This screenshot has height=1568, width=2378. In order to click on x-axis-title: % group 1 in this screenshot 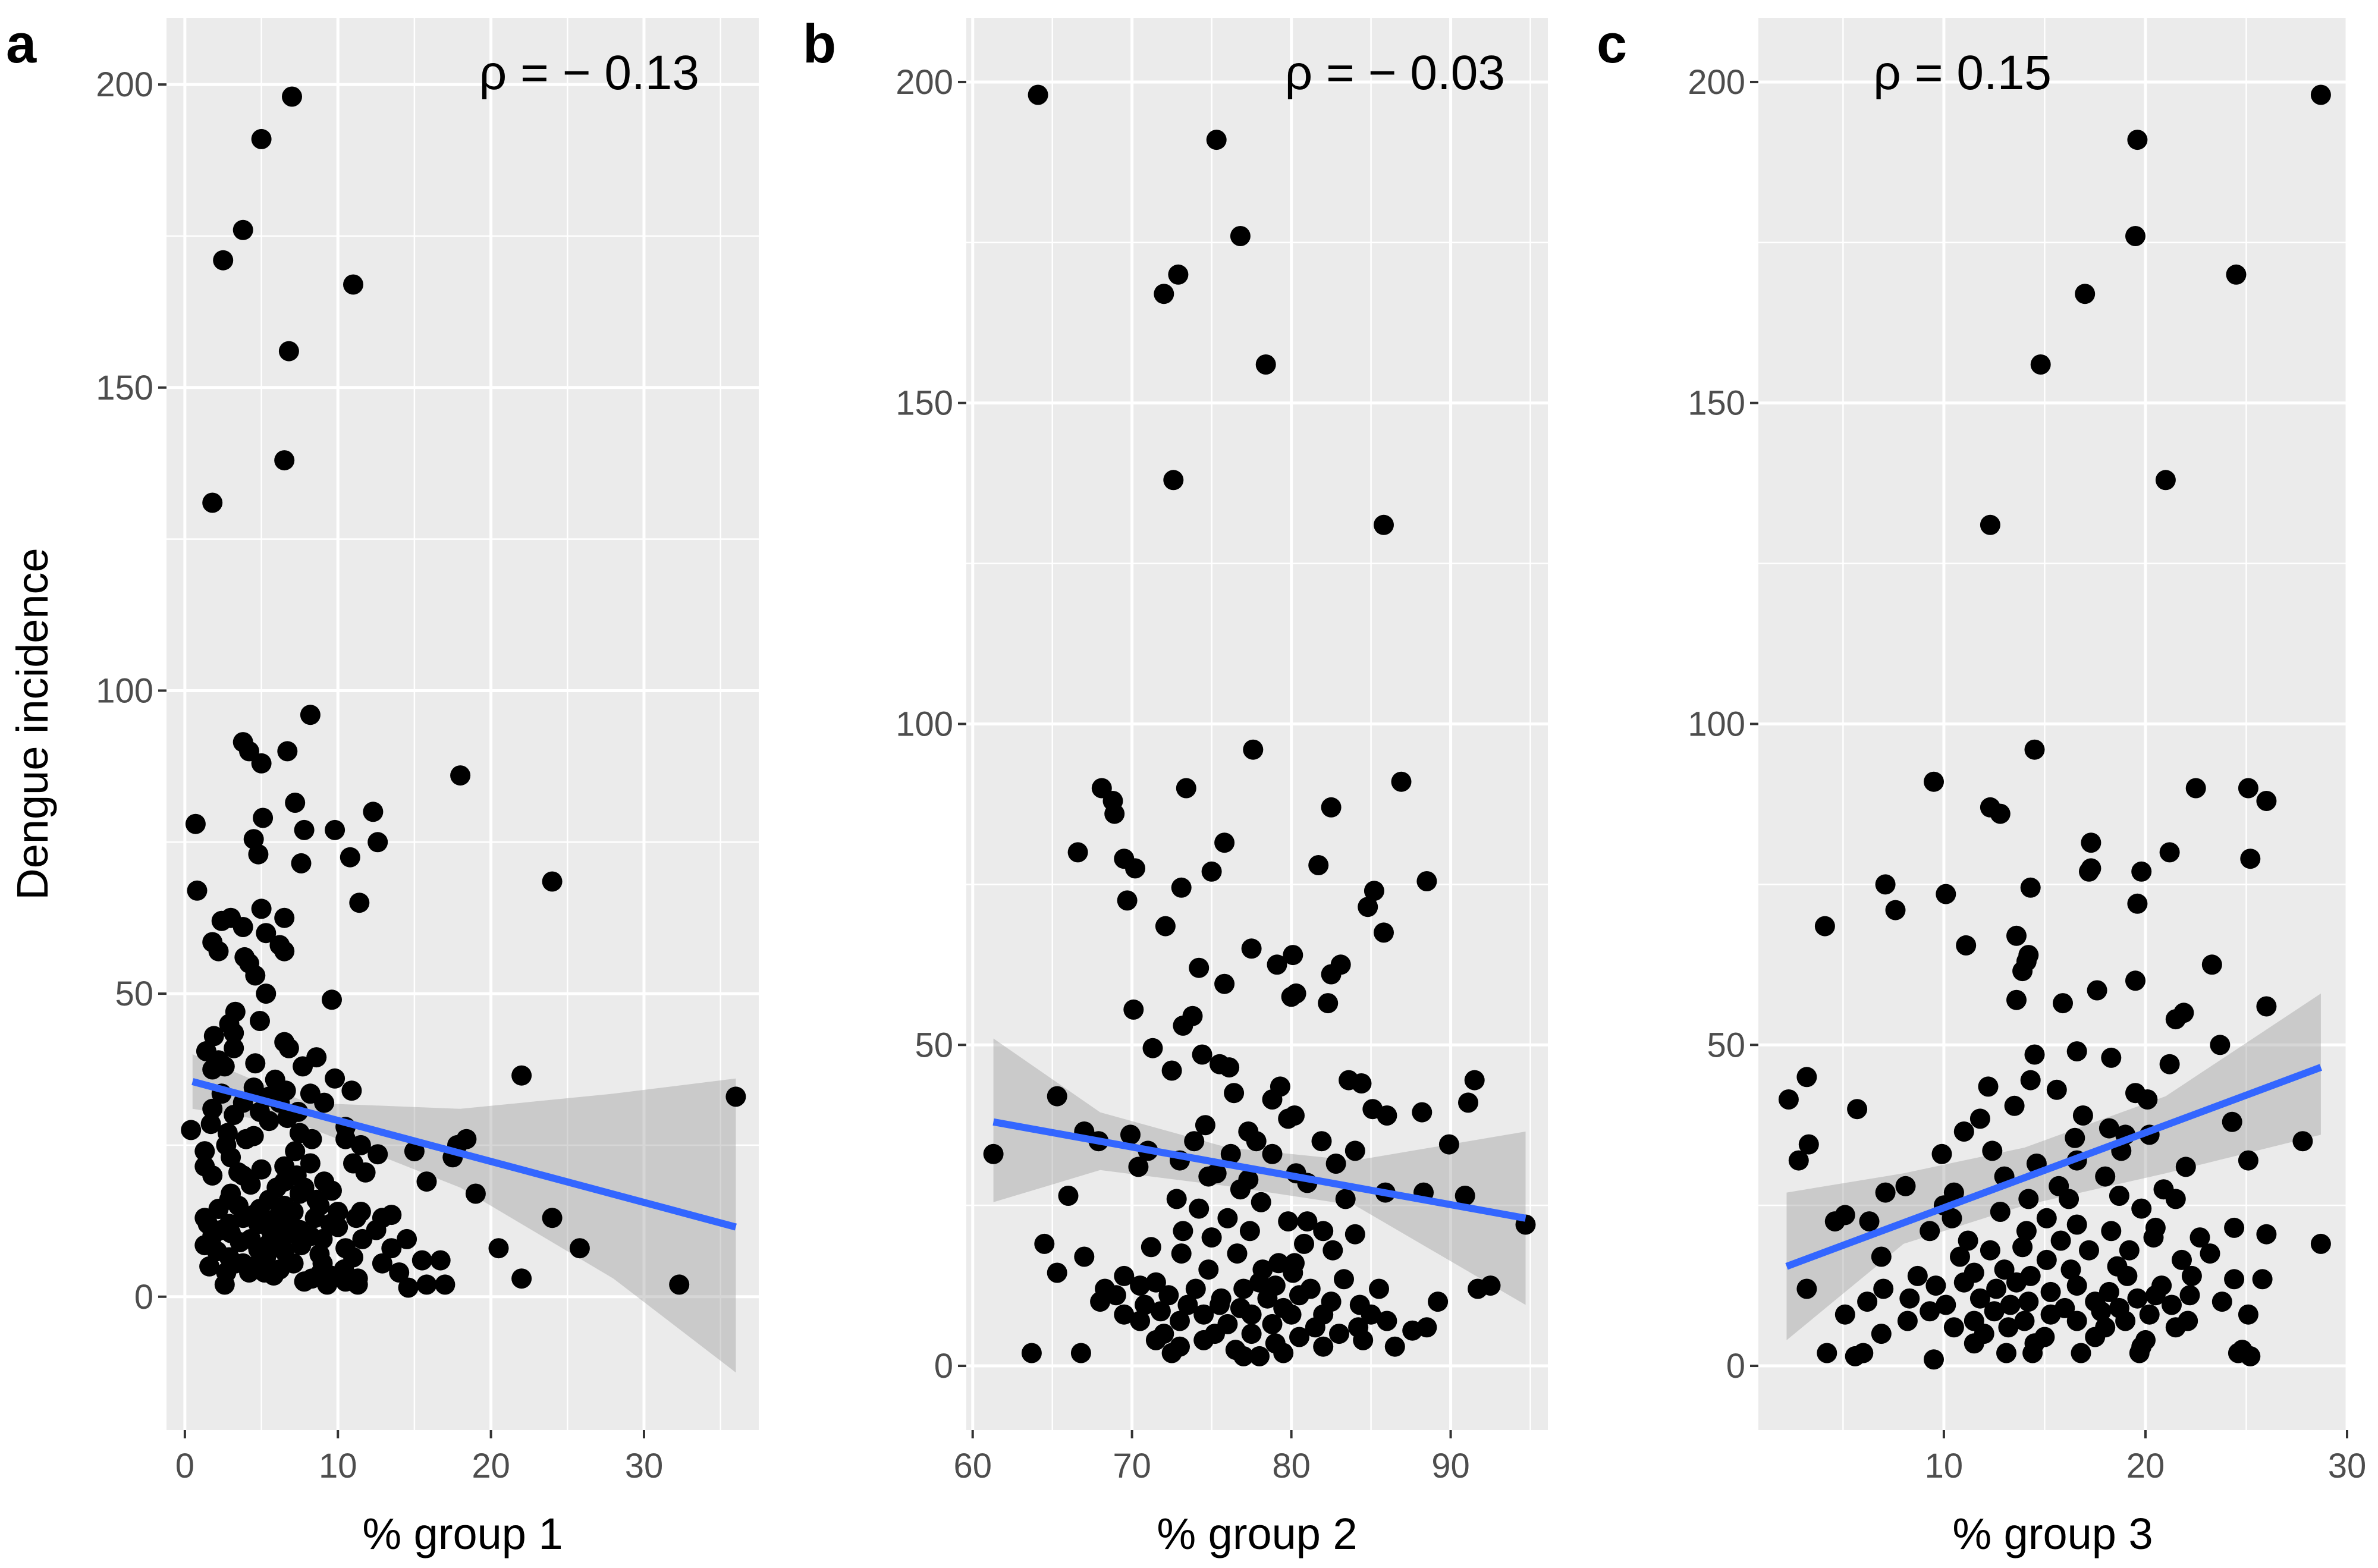, I will do `click(462, 1533)`.